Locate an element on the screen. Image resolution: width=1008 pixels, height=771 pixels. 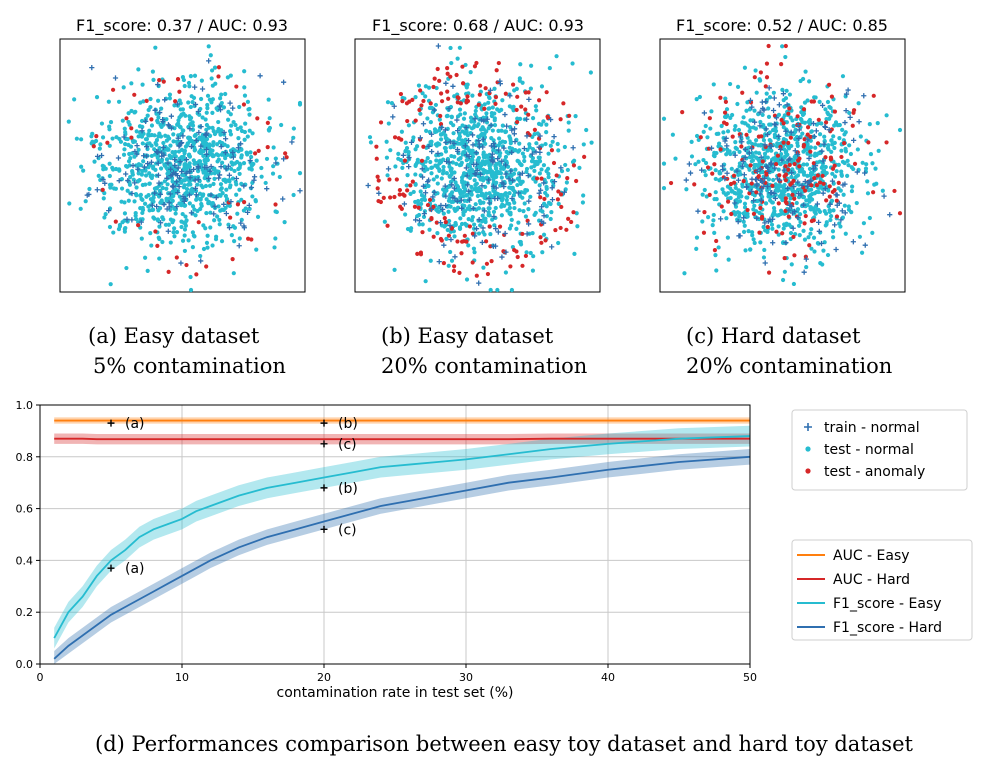
tick-label-y: 0.2 is located at coordinates (25, 612).